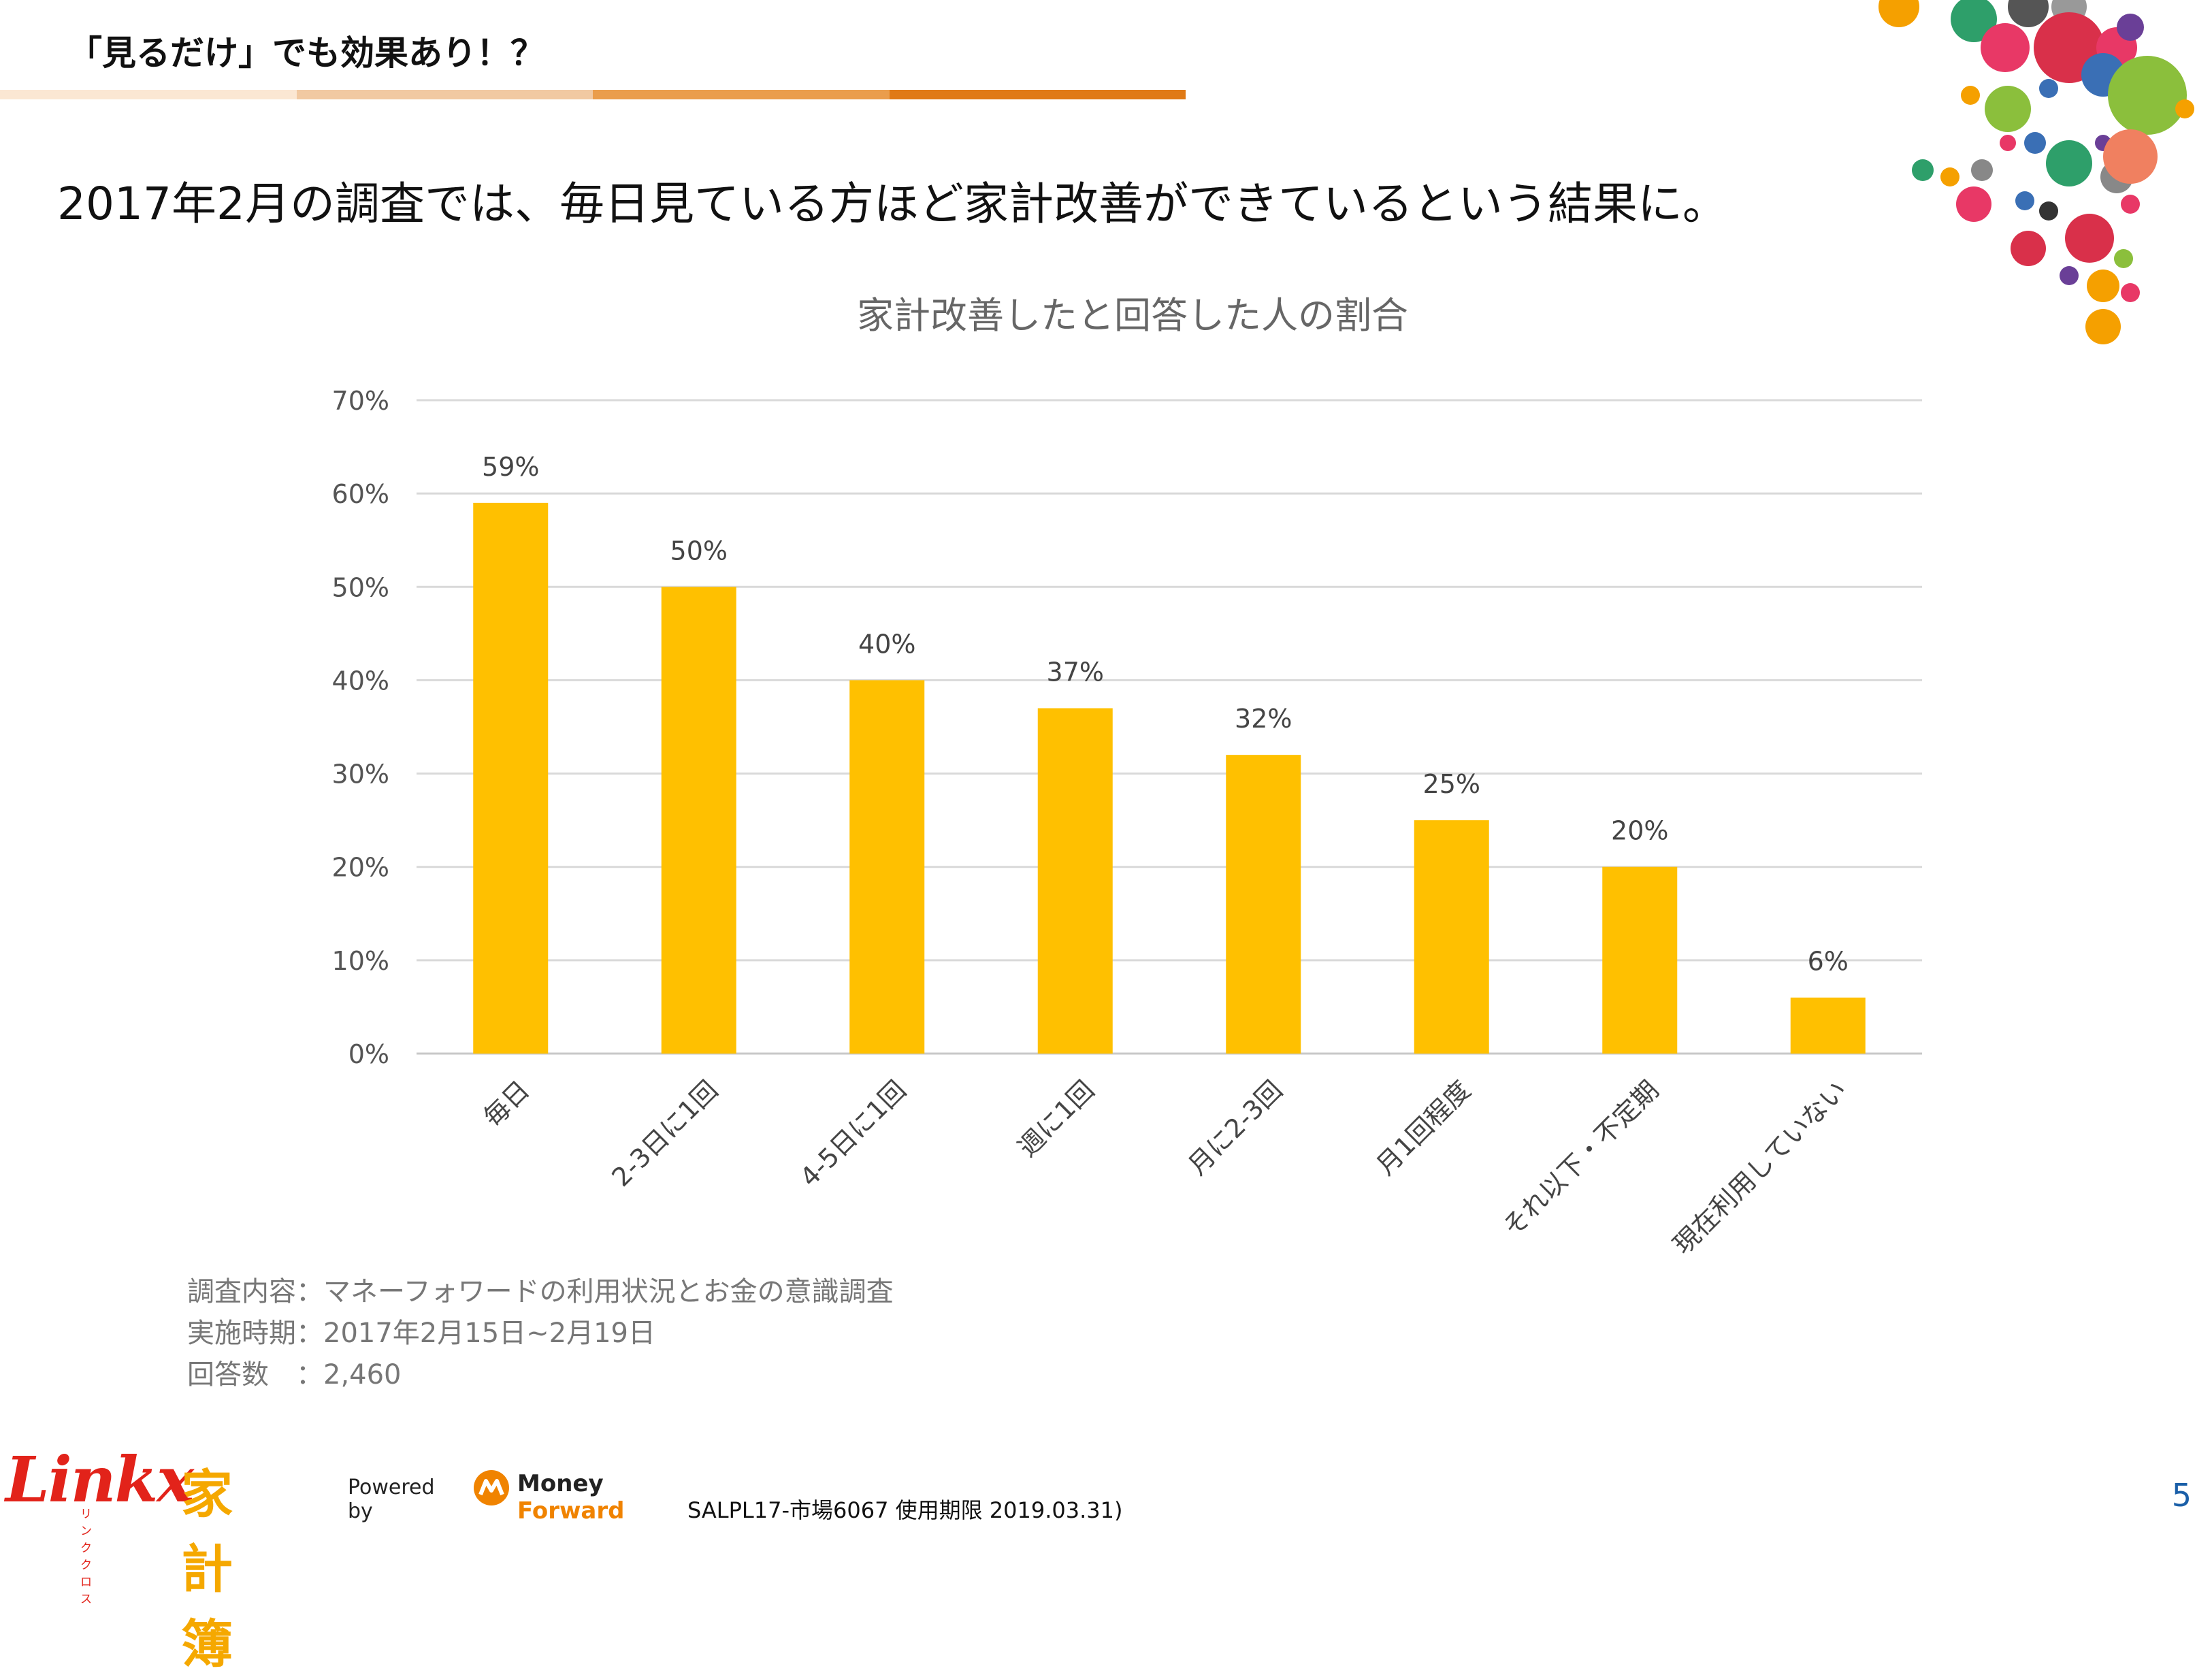 Image resolution: width=2212 pixels, height=1677 pixels. I want to click on powered-by-label: Powered by, so click(391, 1499).